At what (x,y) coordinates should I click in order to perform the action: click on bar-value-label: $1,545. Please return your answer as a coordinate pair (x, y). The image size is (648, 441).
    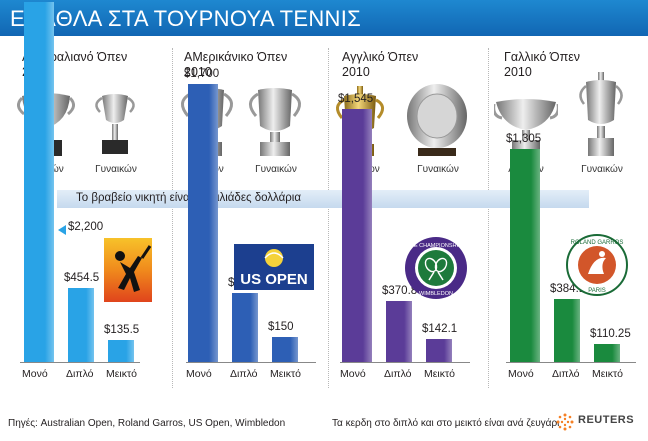
    Looking at the image, I should click on (356, 99).